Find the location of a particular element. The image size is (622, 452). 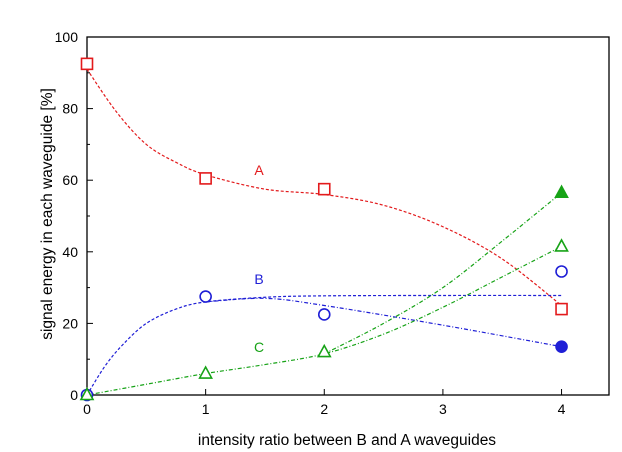

y-tick-label: 0 is located at coordinates (74, 395).